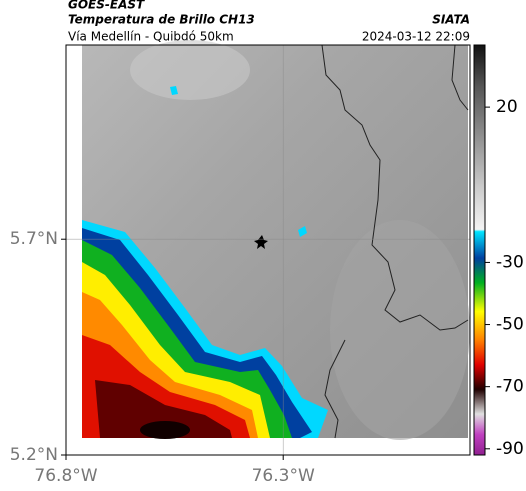 The image size is (526, 491). I want to click on source: GOES-EAST, so click(106, 6).